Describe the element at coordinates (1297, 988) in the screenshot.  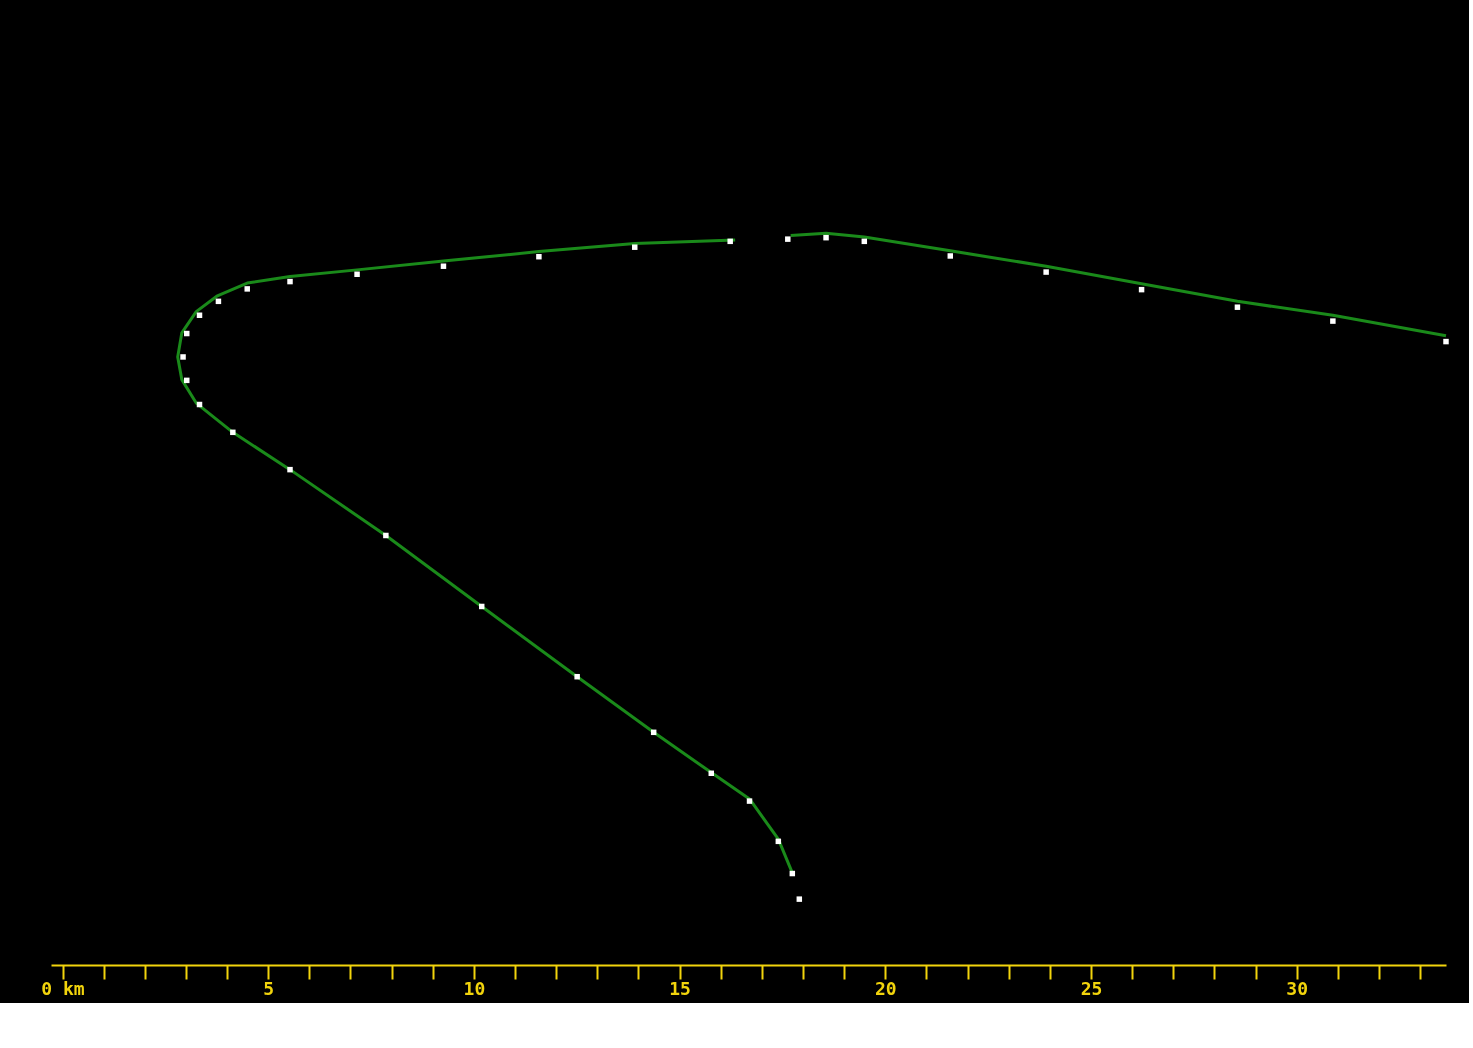
I see `x-tick-label: 30` at that location.